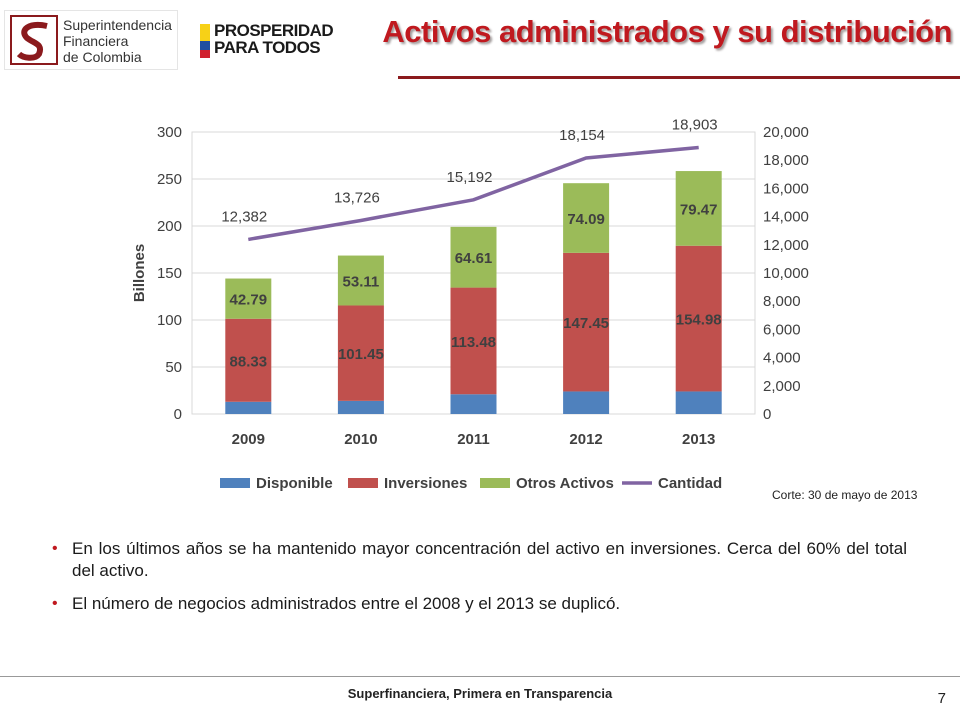  I want to click on y2-tick-label: 10,000, so click(786, 273).